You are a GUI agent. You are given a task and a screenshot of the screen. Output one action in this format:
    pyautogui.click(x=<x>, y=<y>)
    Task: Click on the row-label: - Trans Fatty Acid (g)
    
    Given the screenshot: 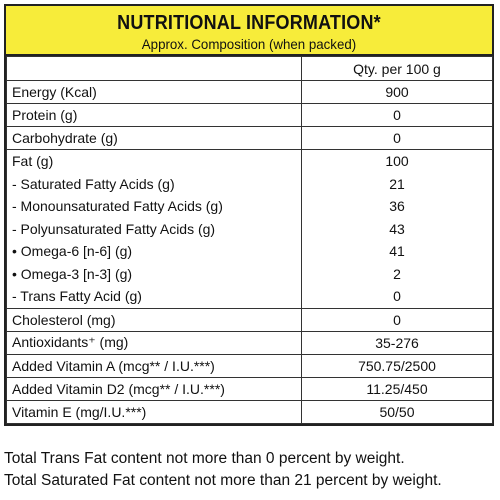 What is the action you would take?
    pyautogui.click(x=154, y=297)
    